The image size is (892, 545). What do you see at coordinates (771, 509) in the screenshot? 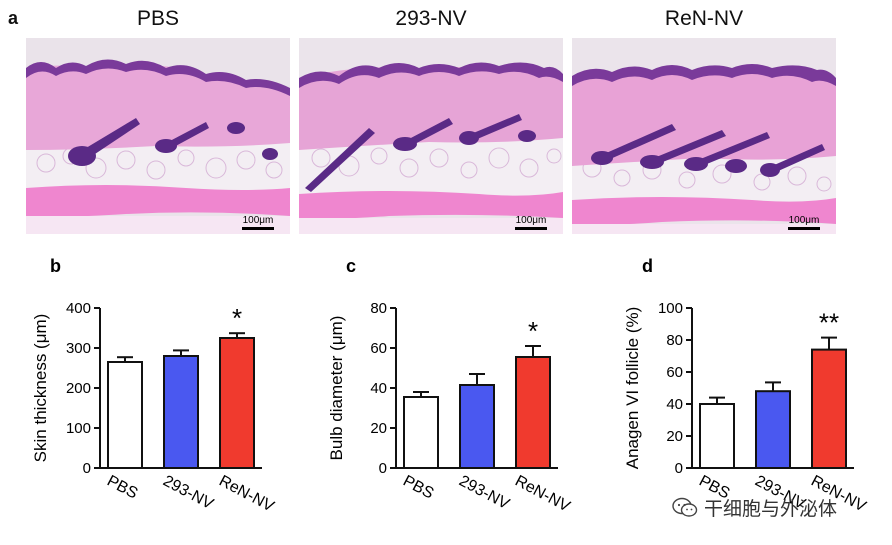
I see `watermark-text: 干细胞与外泌体` at bounding box center [771, 509].